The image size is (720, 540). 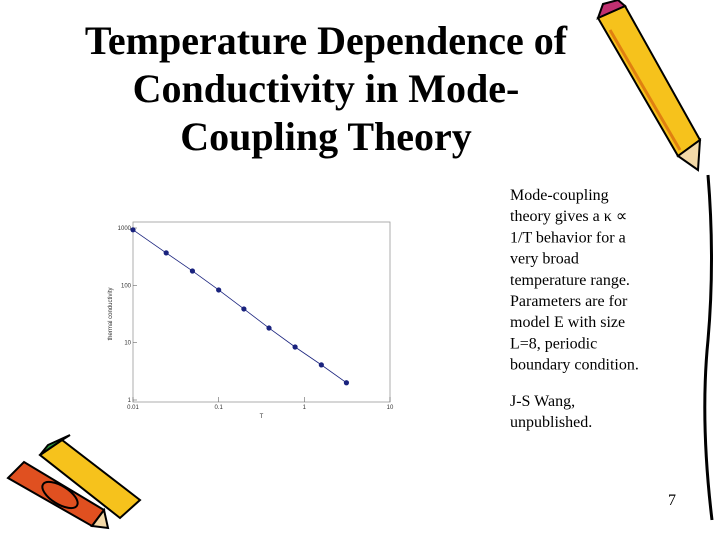 What do you see at coordinates (218, 408) in the screenshot?
I see `x-tick-label: 0.1` at bounding box center [218, 408].